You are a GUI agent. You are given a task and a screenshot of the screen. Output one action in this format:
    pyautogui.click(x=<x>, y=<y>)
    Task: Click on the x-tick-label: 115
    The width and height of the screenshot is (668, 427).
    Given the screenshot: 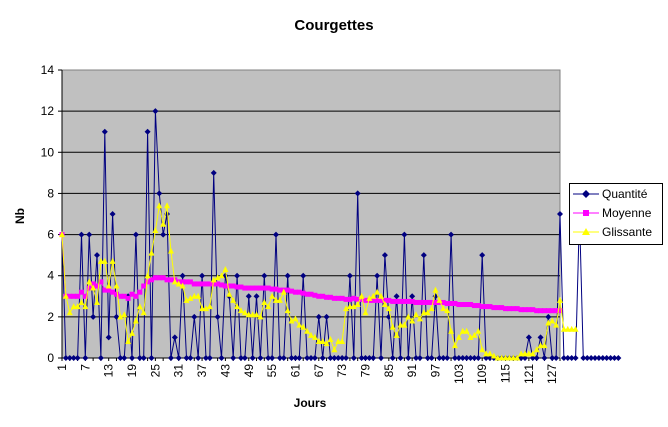 What is the action you would take?
    pyautogui.click(x=506, y=373)
    